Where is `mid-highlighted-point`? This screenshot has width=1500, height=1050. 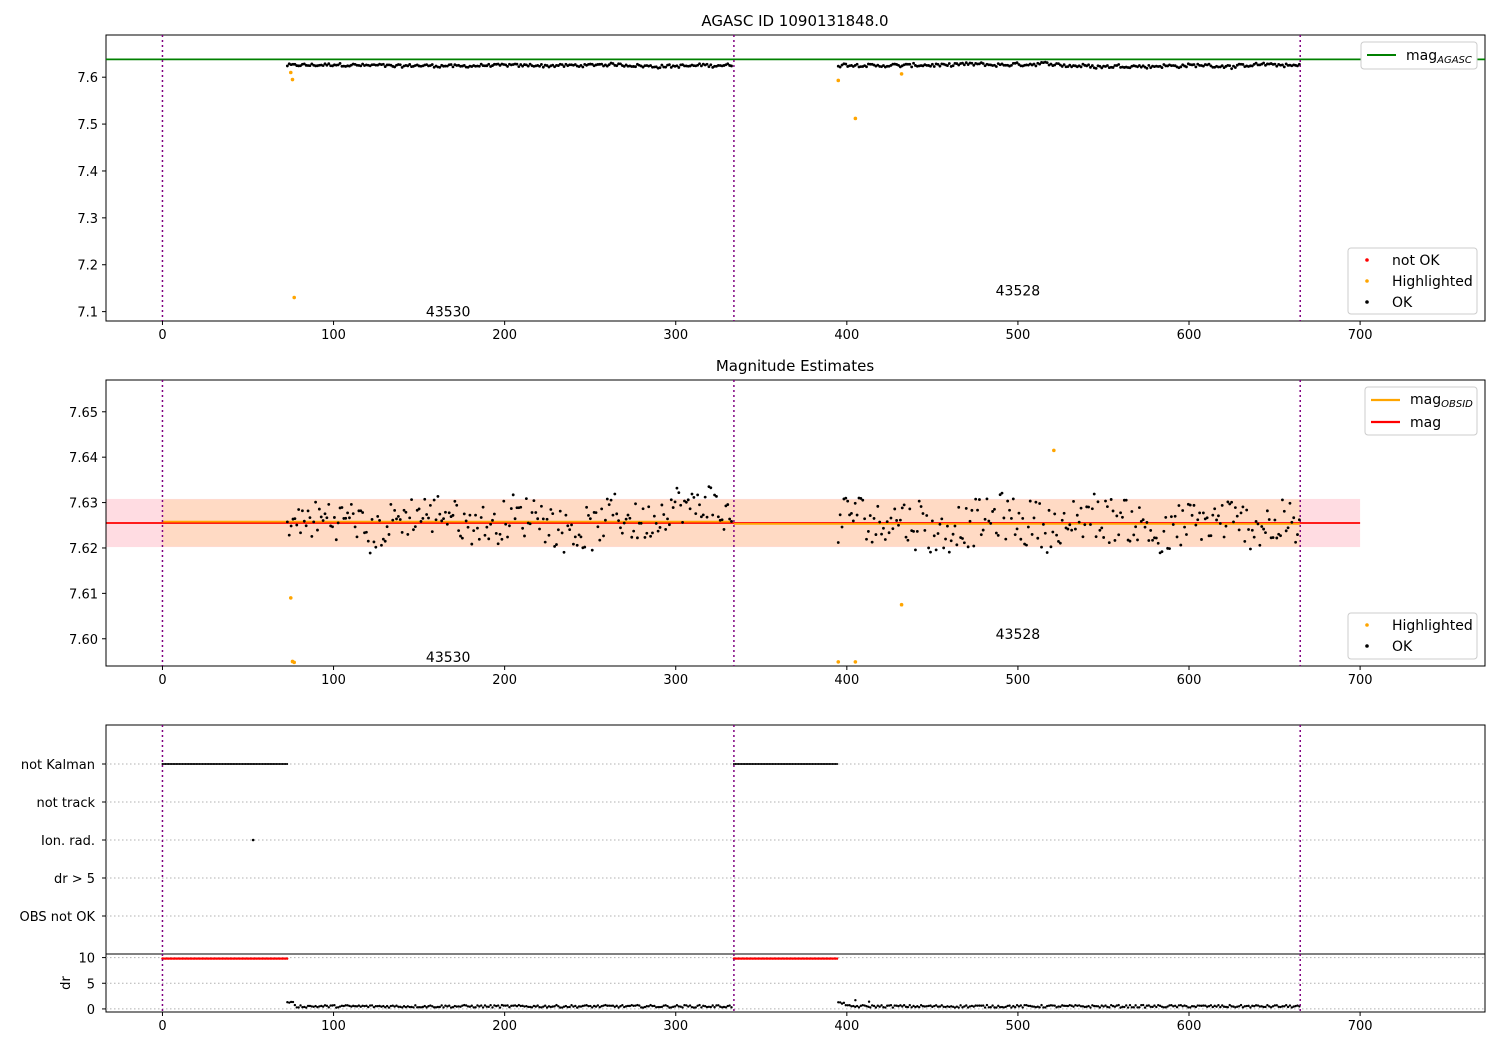
mid-highlighted-point is located at coordinates (1054, 450).